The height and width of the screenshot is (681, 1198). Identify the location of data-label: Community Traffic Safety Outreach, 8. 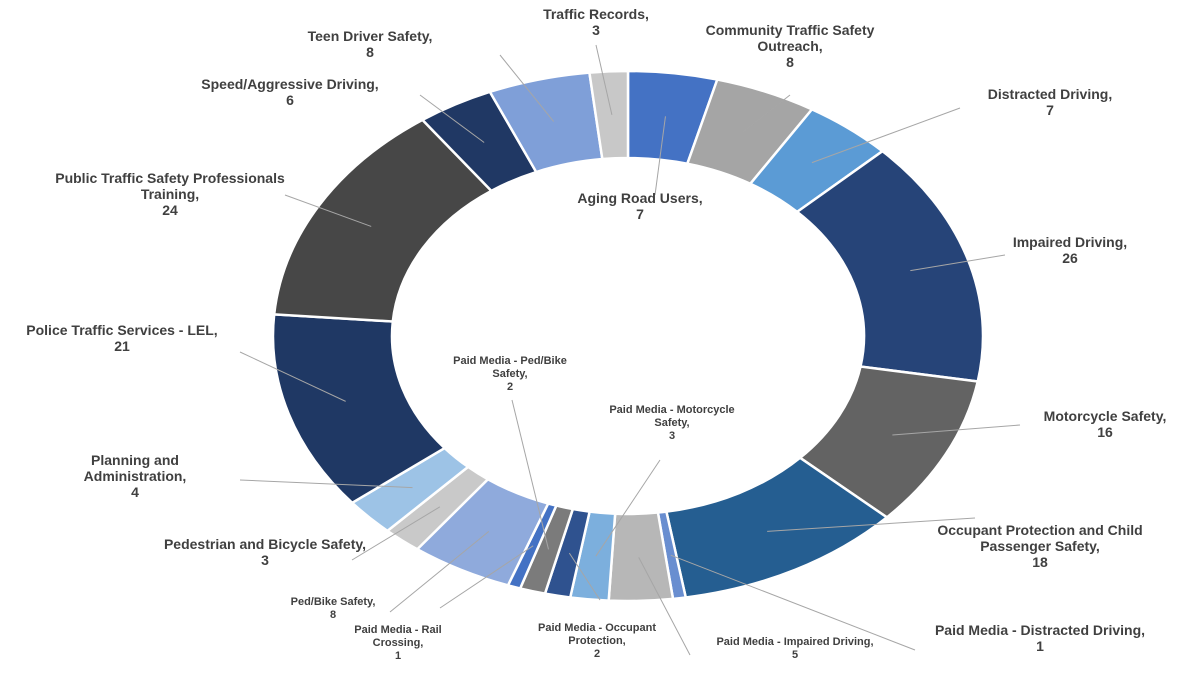
(790, 46).